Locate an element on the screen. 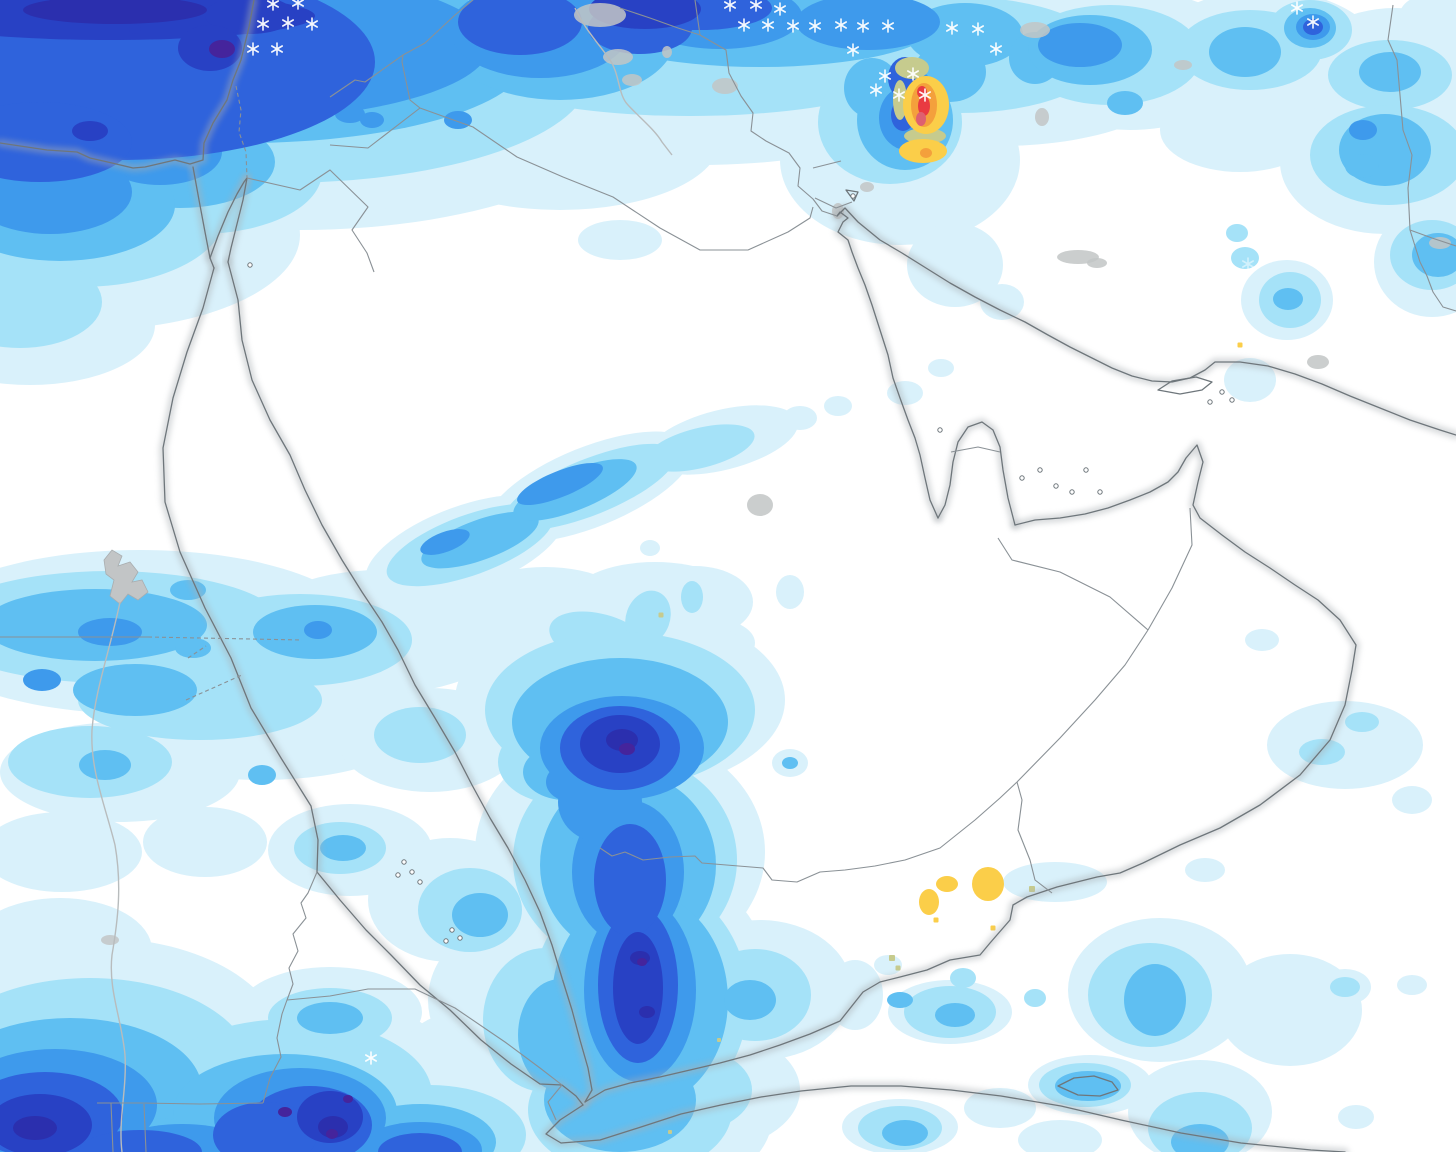 This screenshot has width=1456, height=1152. iran-afghanistan-border is located at coordinates (1400, 117).